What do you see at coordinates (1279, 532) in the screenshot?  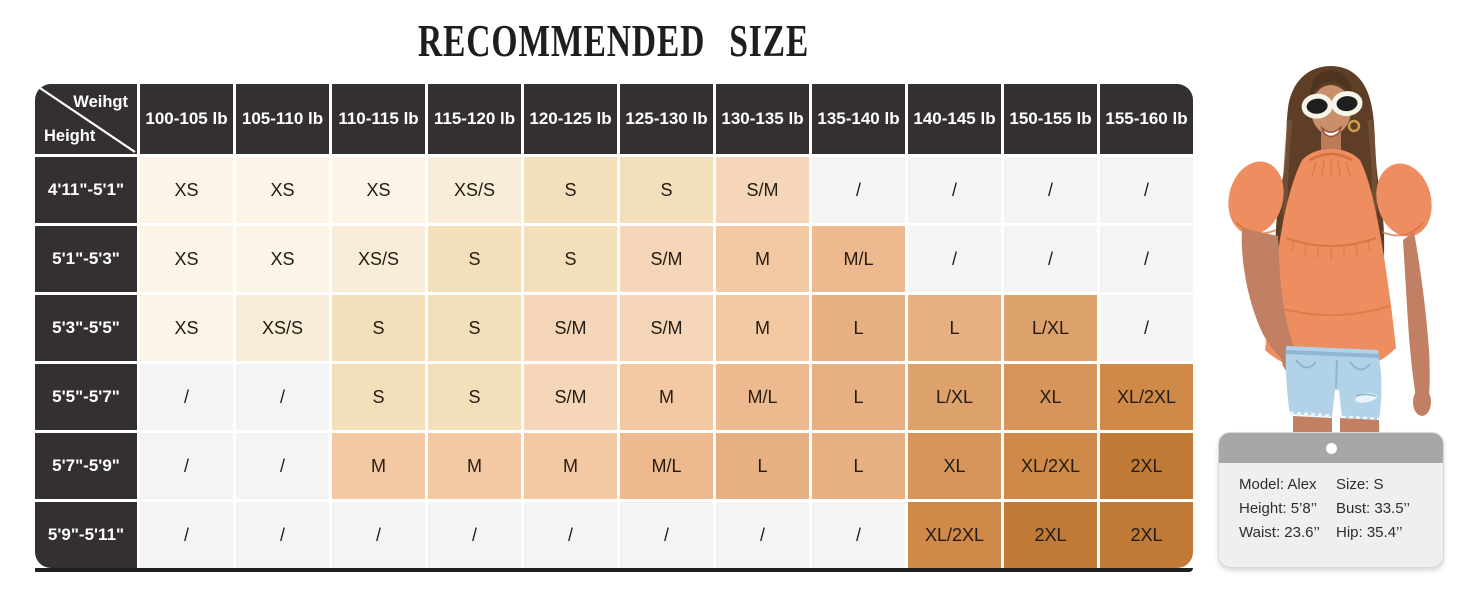 I see `model-waist: Waist: 23.6’’` at bounding box center [1279, 532].